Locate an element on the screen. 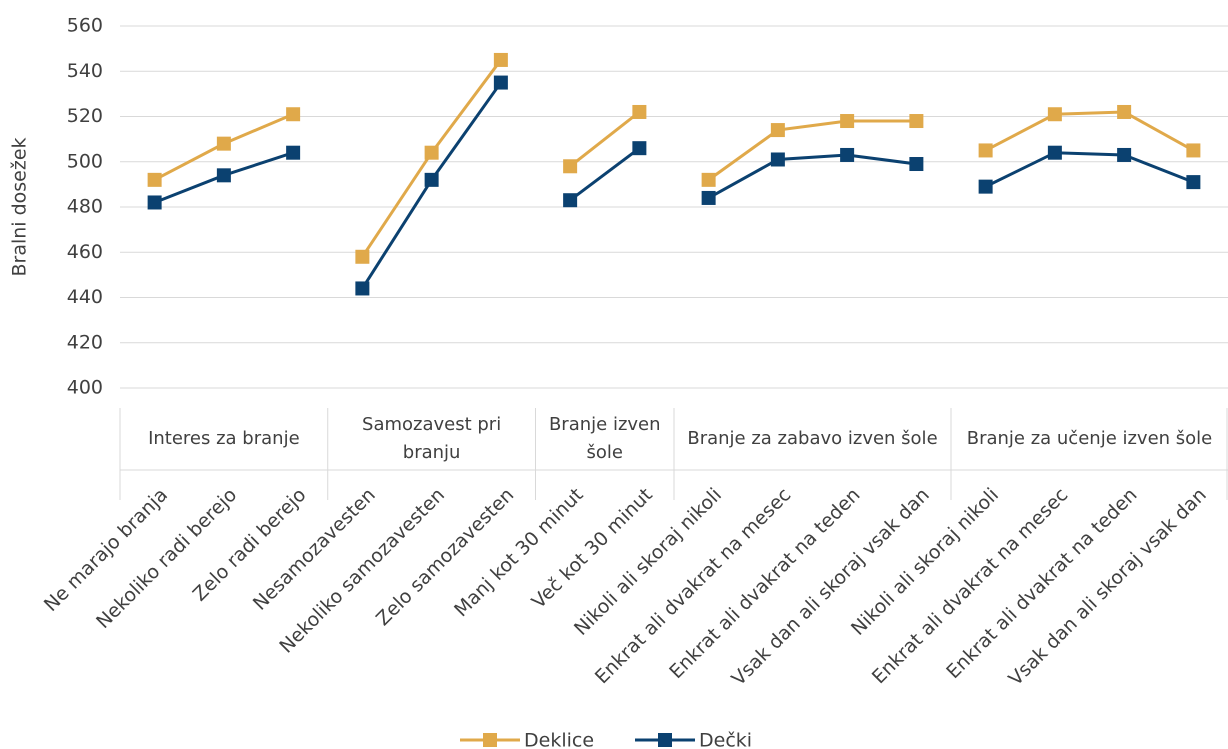 Image resolution: width=1228 pixels, height=749 pixels. group-label: Samozavest pri branju is located at coordinates (432, 438).